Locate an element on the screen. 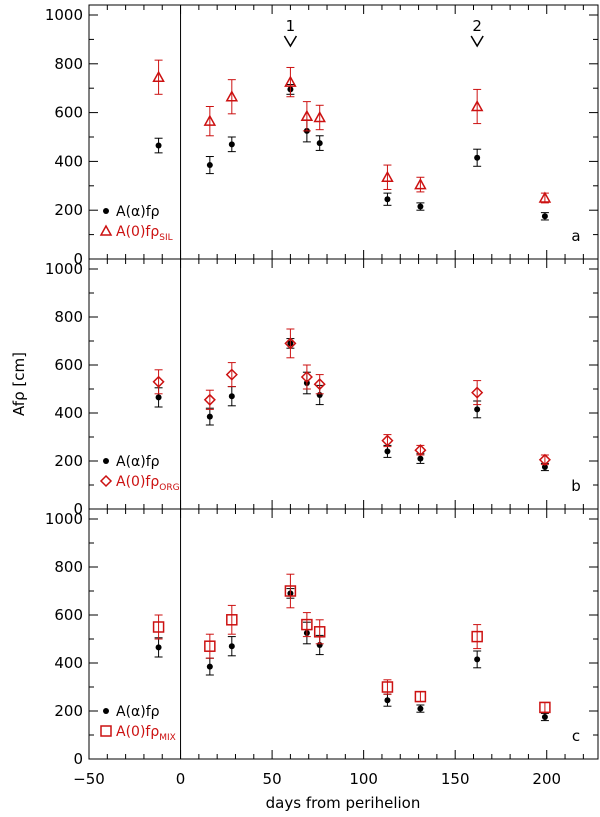 The width and height of the screenshot is (600, 817). series-square is located at coordinates (351, 643).